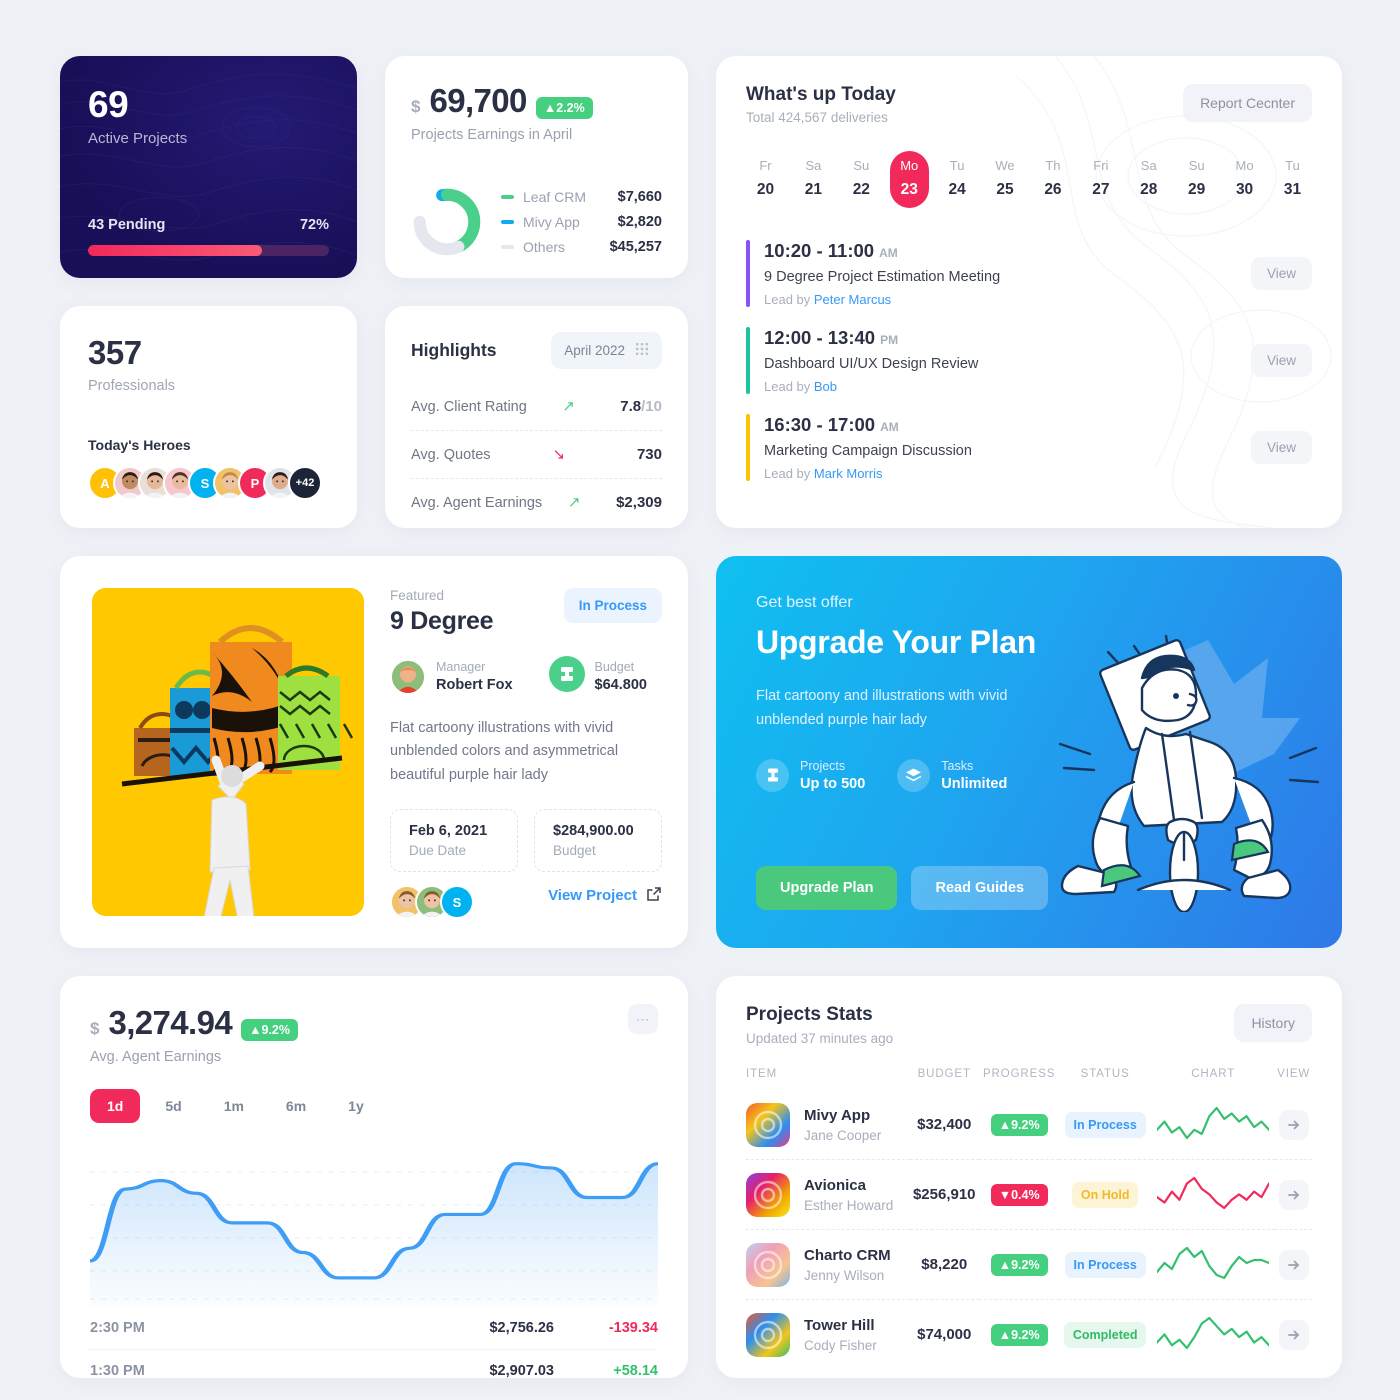 The image size is (1400, 1400). I want to click on pending-label: 43 Pending, so click(127, 225).